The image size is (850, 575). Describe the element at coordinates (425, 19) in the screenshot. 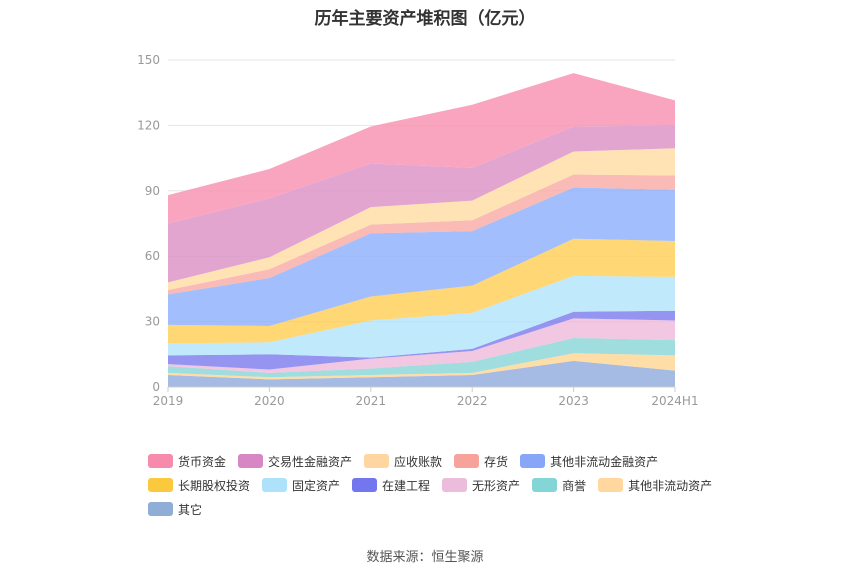

I see `chart-title: 历年主要资产堆积图（亿元）` at that location.